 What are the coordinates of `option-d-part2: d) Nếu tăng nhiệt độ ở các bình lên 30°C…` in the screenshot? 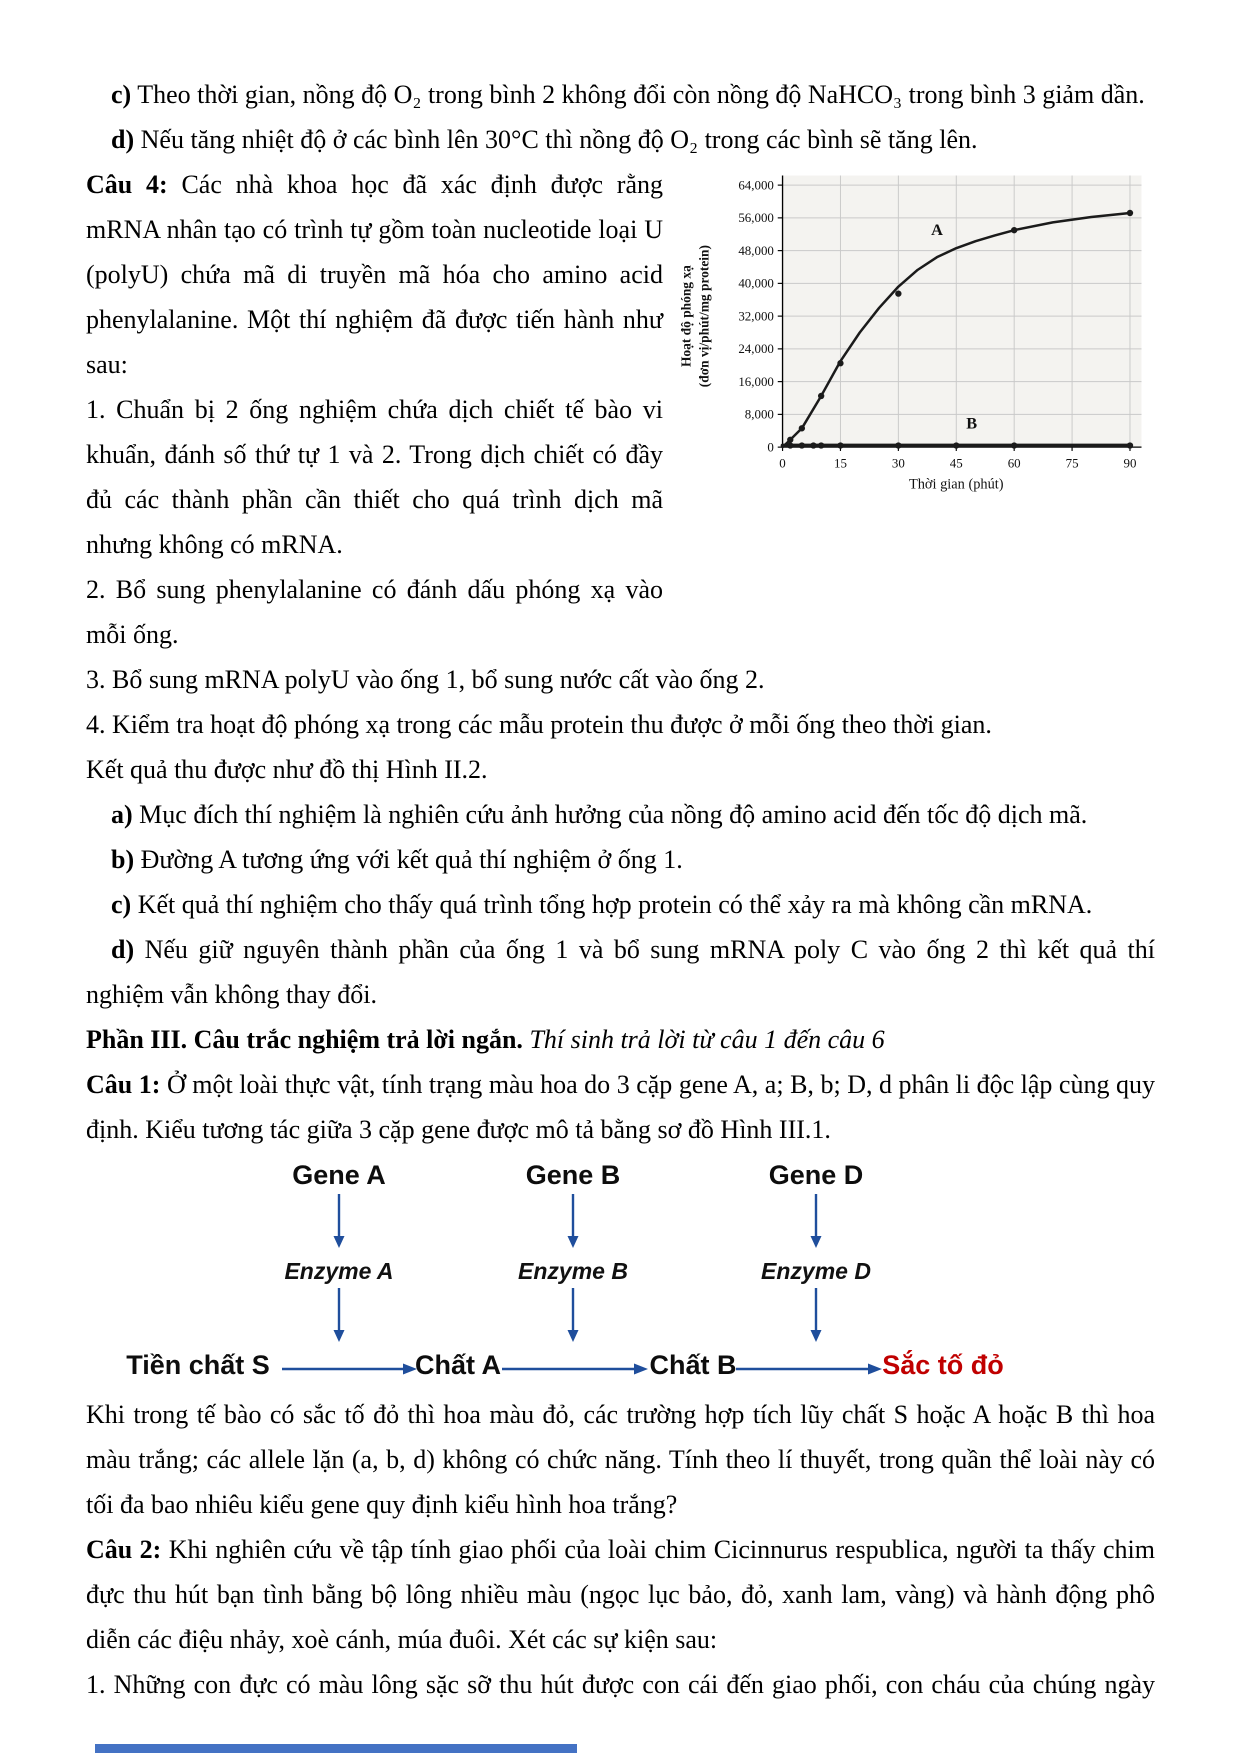 It's located at (620, 139).